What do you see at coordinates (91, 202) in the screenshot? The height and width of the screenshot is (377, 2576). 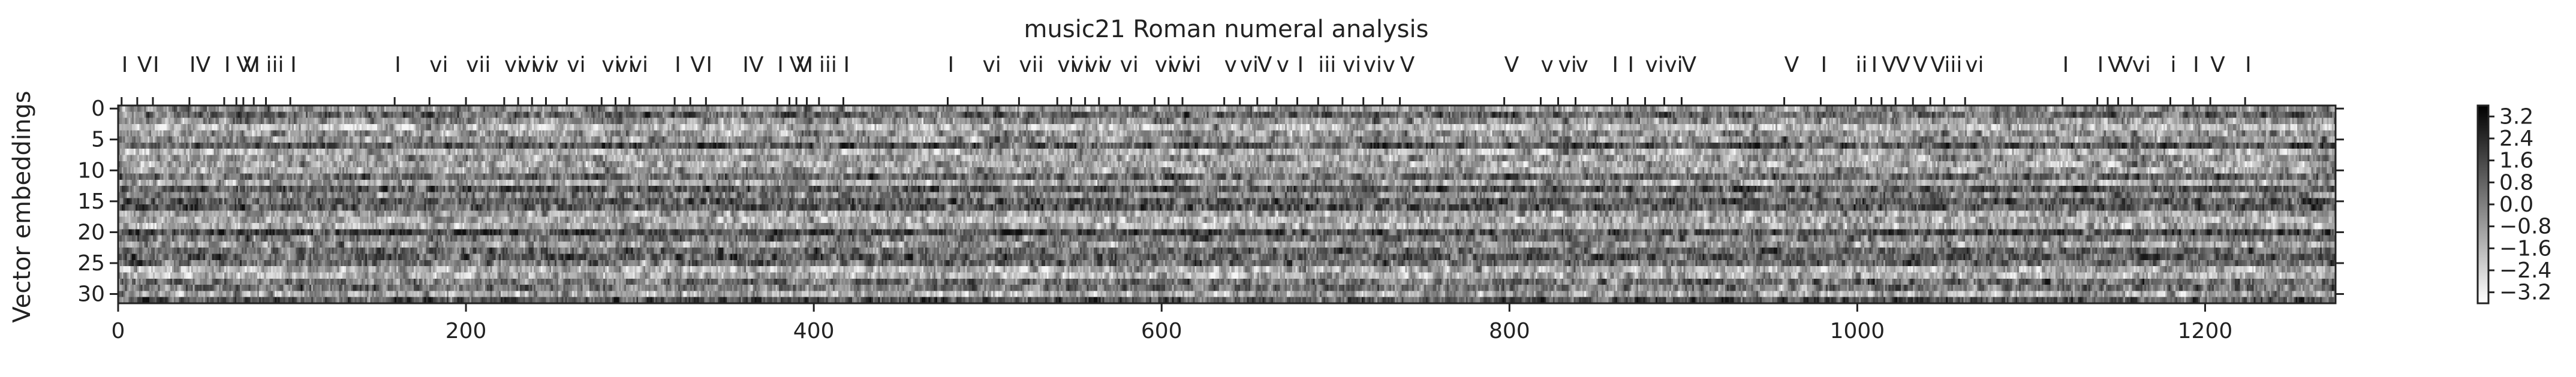 I see `y-tick-label: 15` at bounding box center [91, 202].